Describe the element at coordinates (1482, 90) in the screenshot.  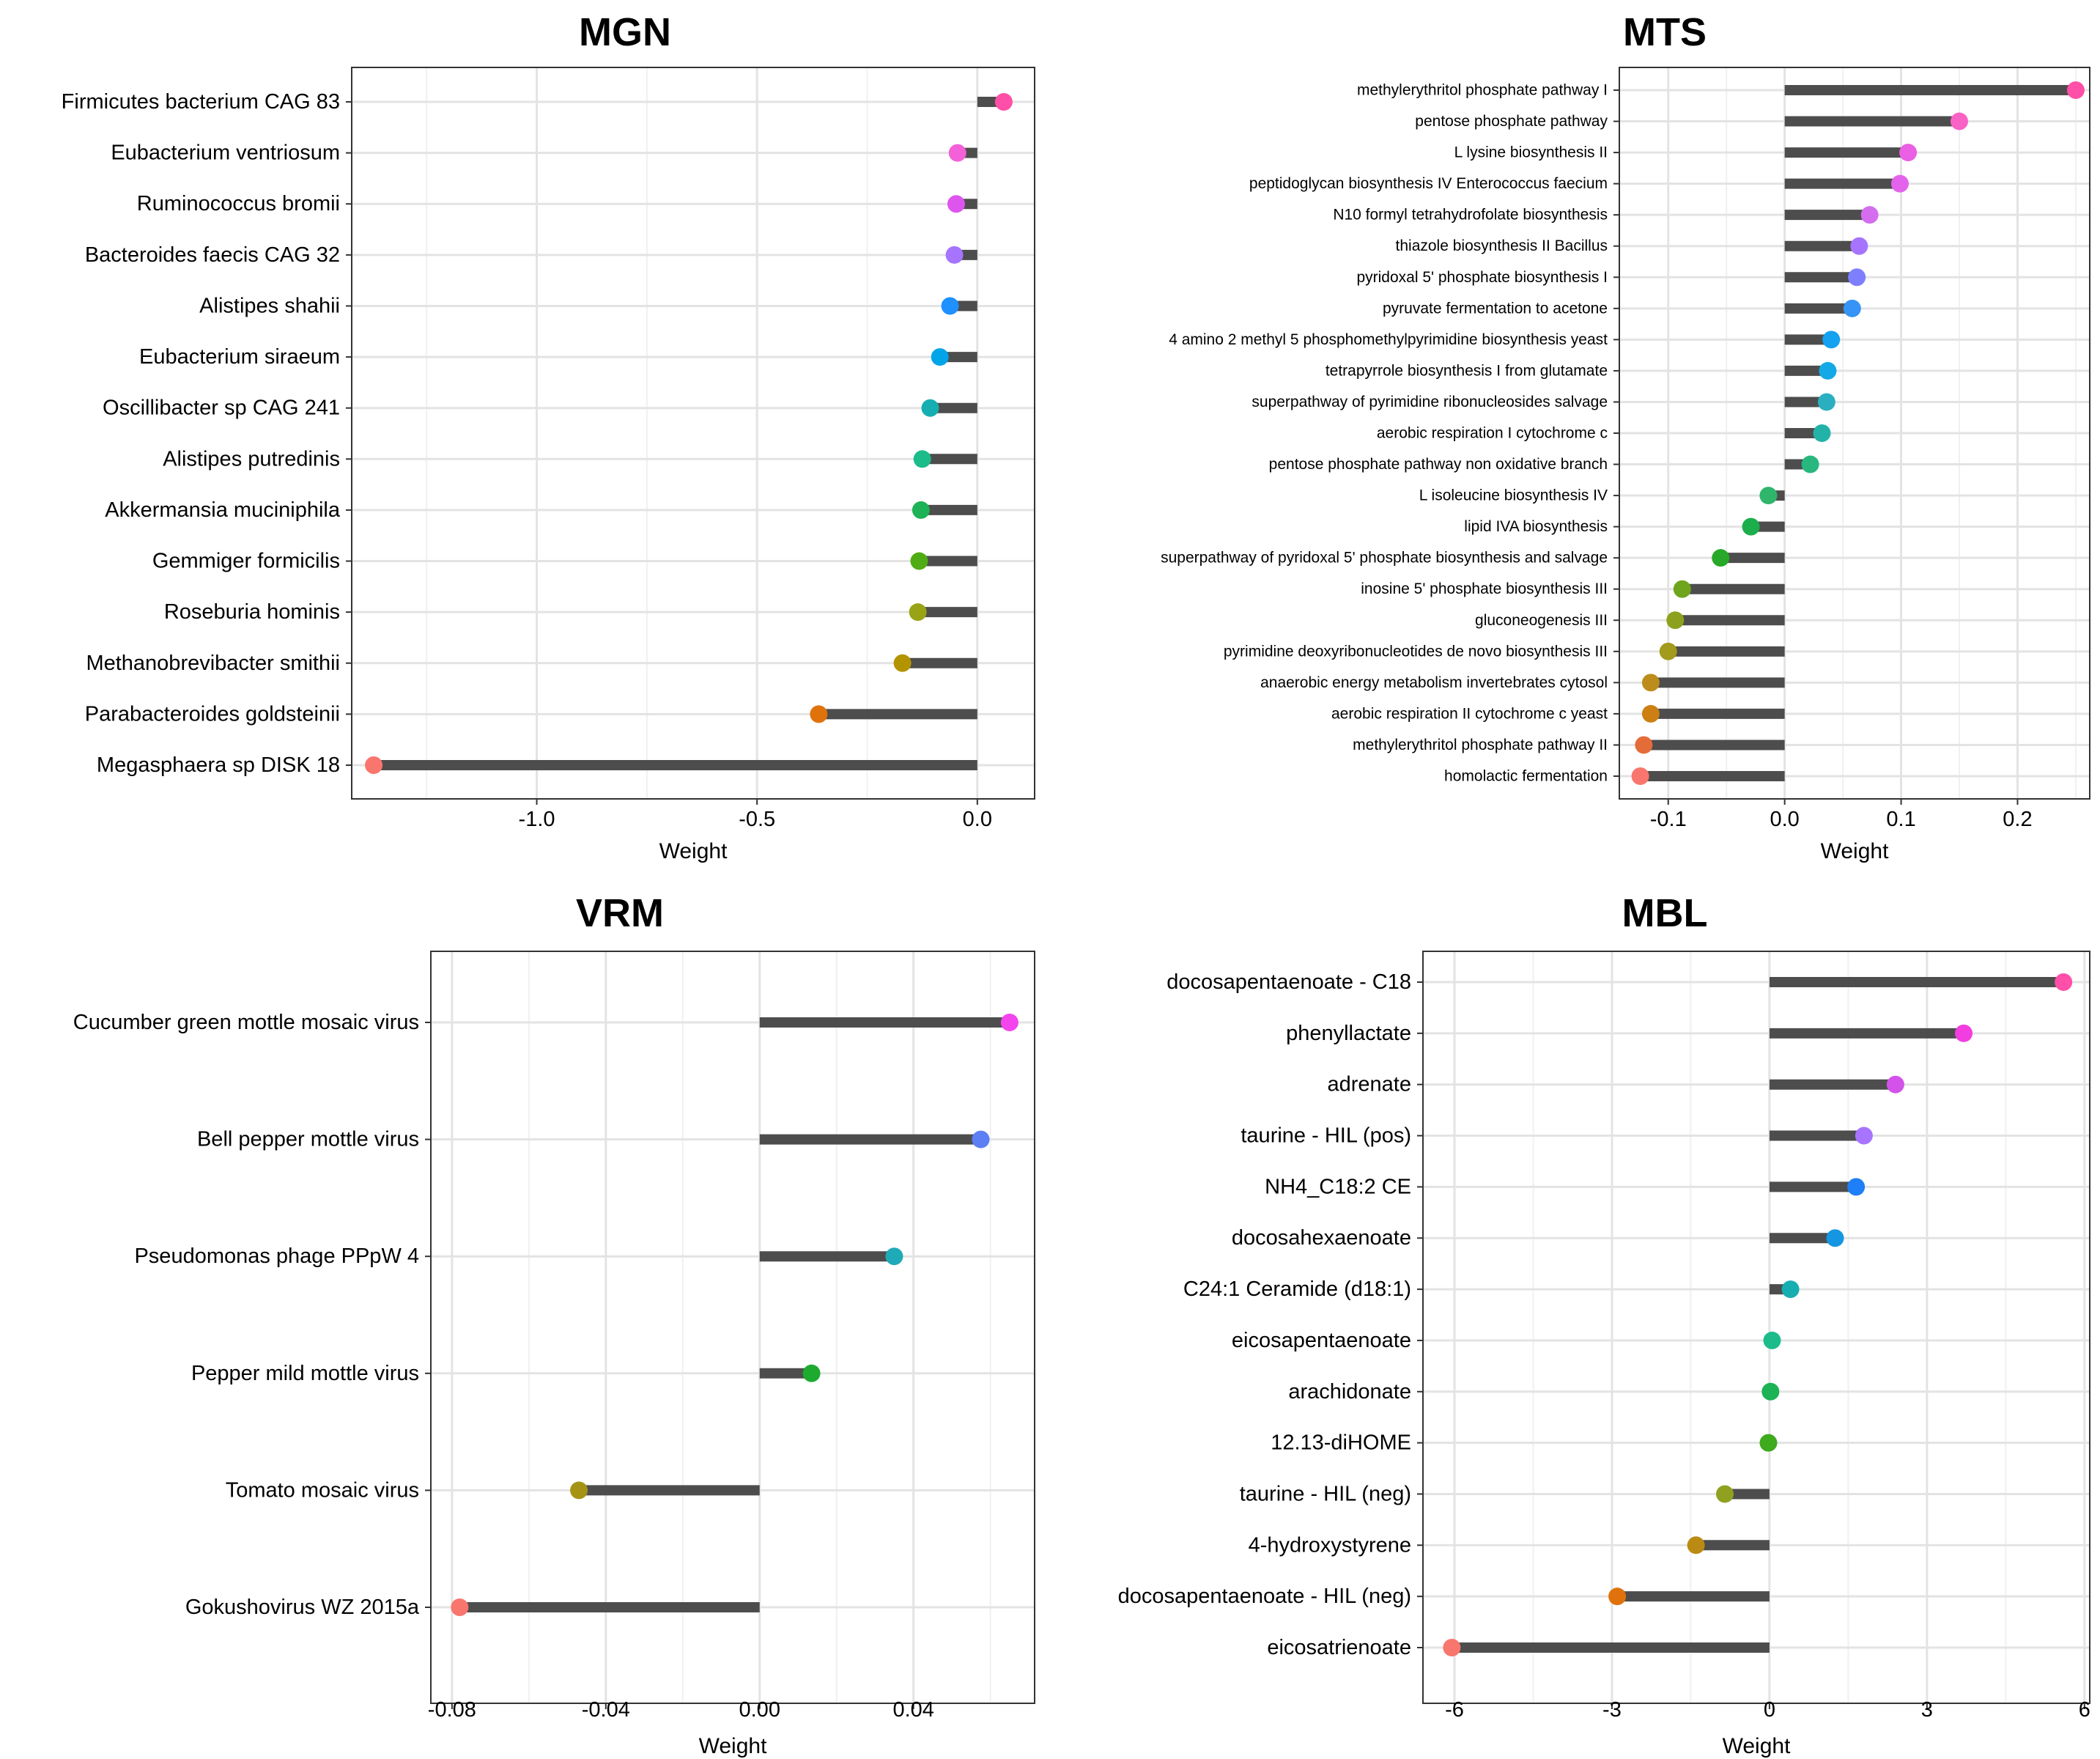
I see `y-tick-label: methylerythritol phosphate pathway I` at that location.